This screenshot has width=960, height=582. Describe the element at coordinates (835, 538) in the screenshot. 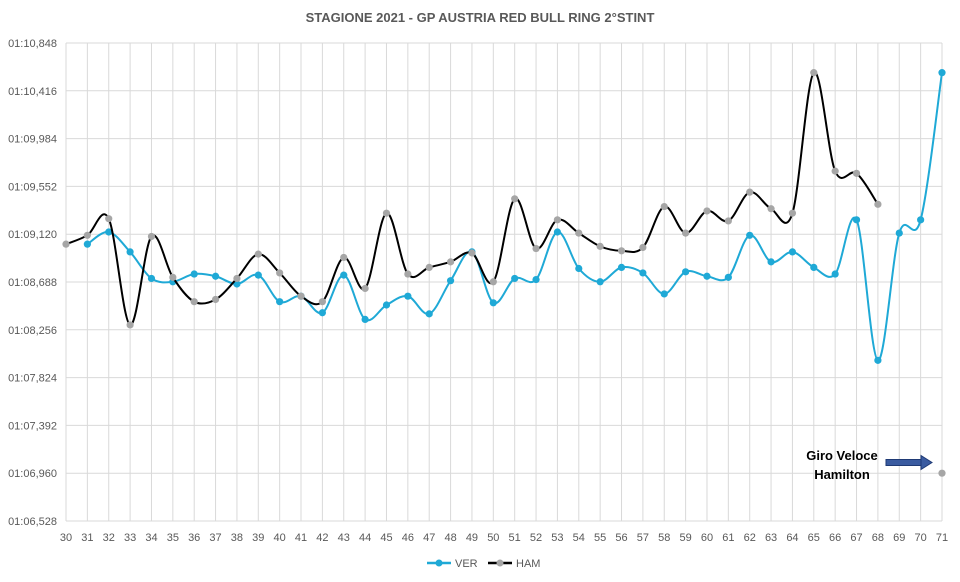

I see `x-tick-label: 66` at that location.